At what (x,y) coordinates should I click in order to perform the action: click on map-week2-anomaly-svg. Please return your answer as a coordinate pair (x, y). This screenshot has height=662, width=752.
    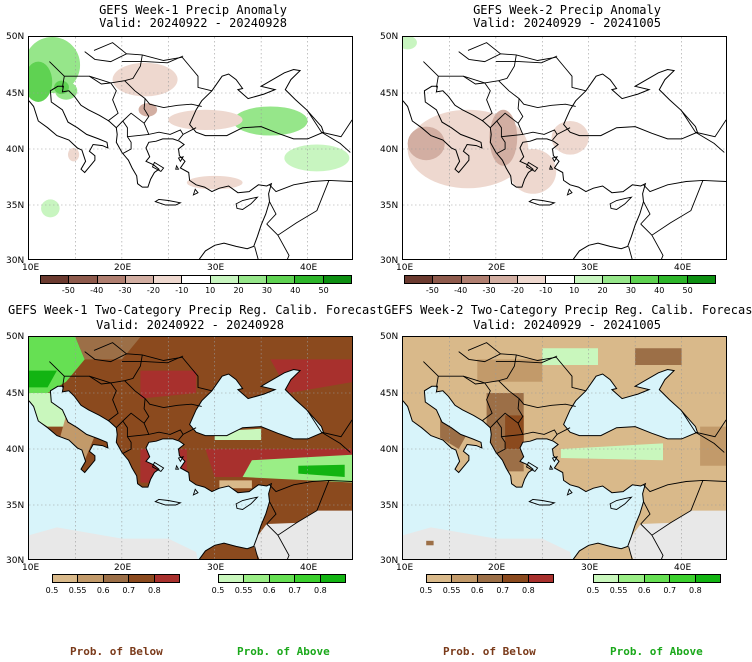
    Looking at the image, I should click on (564, 148).